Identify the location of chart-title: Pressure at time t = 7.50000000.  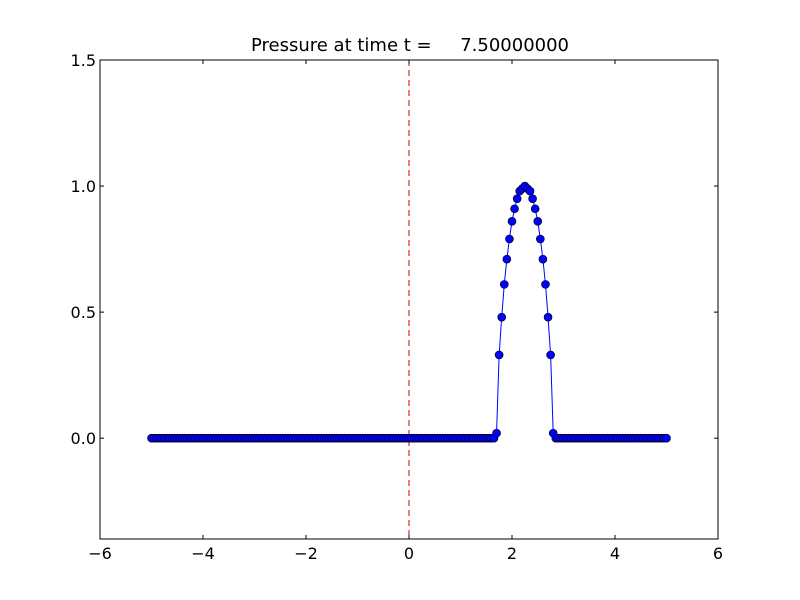
(410, 45).